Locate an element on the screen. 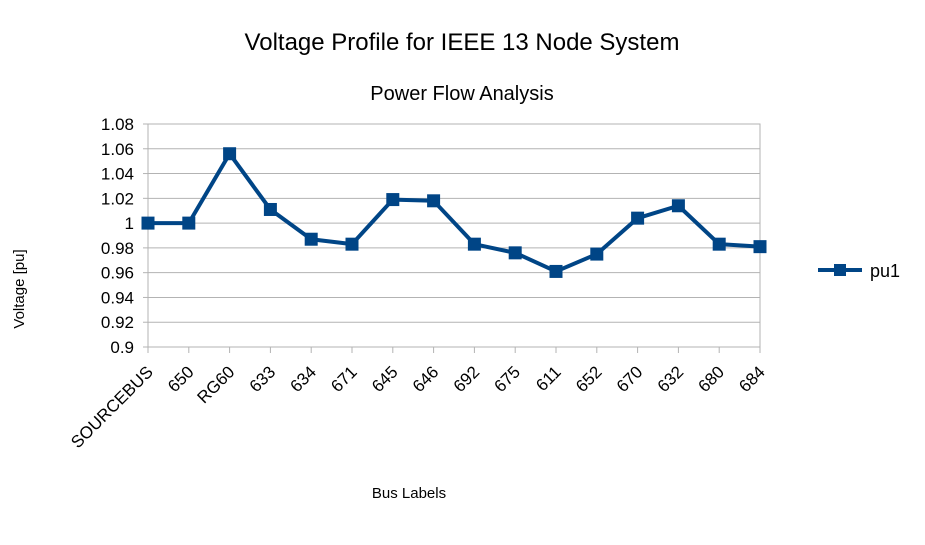 Image resolution: width=925 pixels, height=545 pixels. legend-label: pu1 is located at coordinates (885, 271).